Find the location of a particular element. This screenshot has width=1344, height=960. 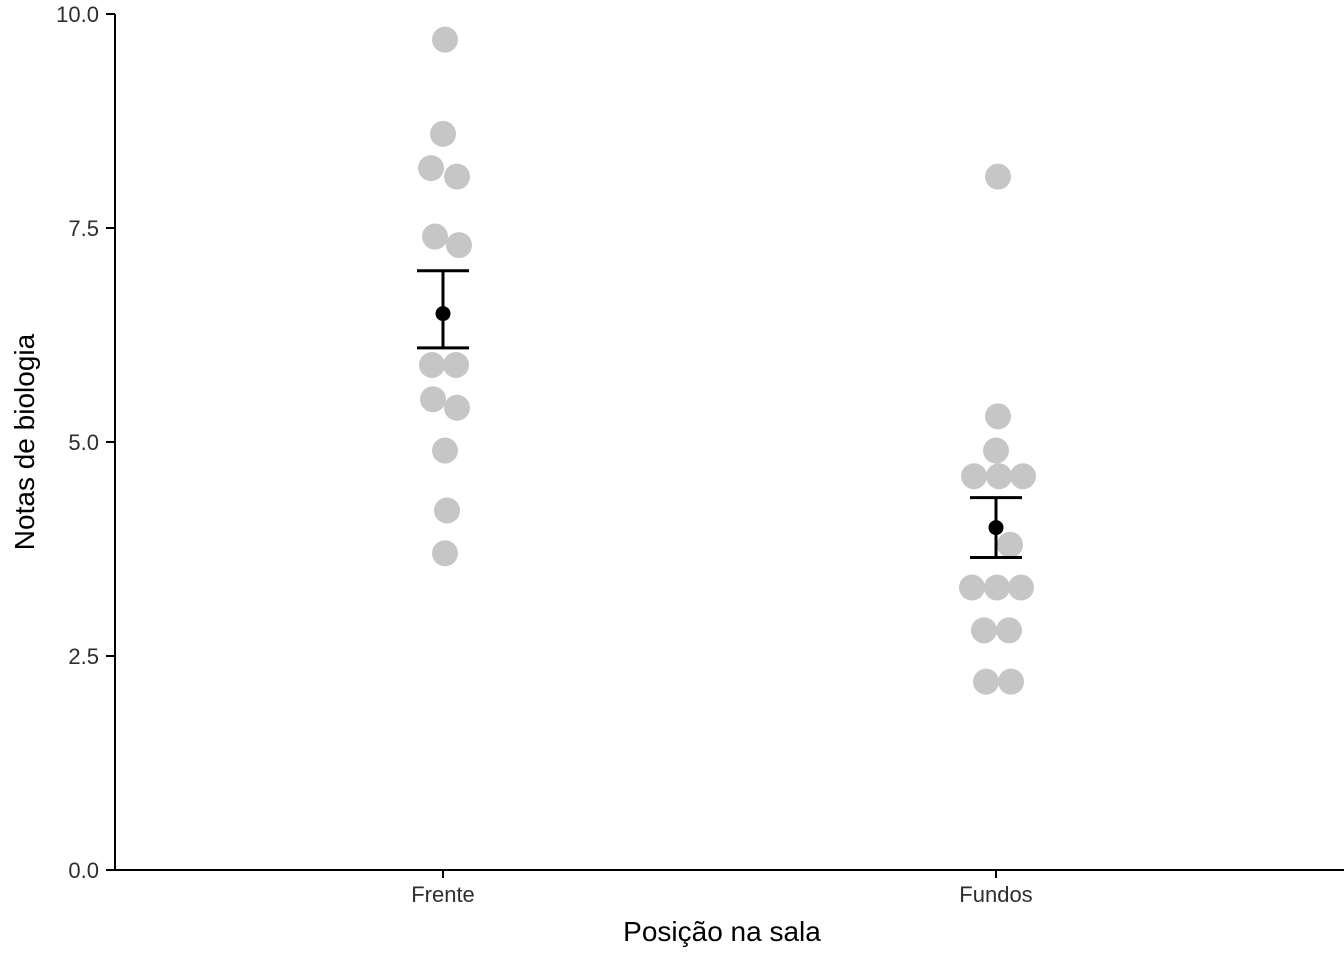

x-category-label: Frente is located at coordinates (443, 894).